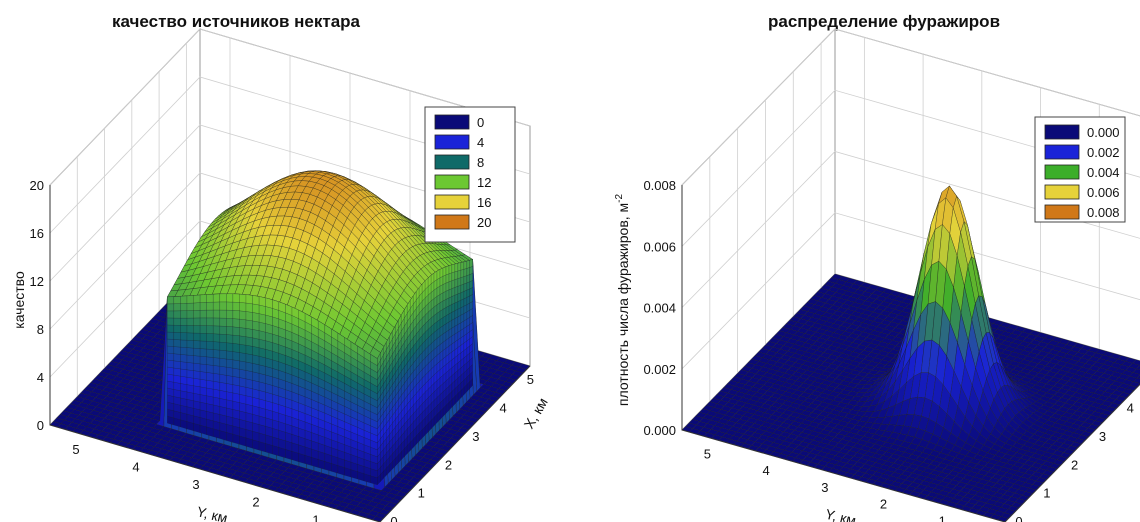  What do you see at coordinates (315, 517) in the screenshot?
I see `y-tick-label: 1` at bounding box center [315, 517].